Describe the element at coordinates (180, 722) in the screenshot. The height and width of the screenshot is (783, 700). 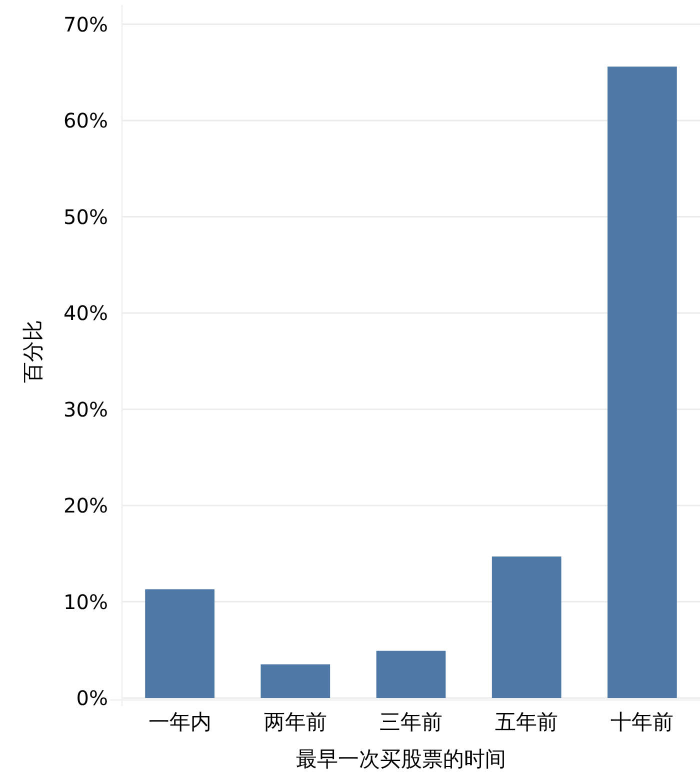
I see `x-tick-label: 一年内` at that location.